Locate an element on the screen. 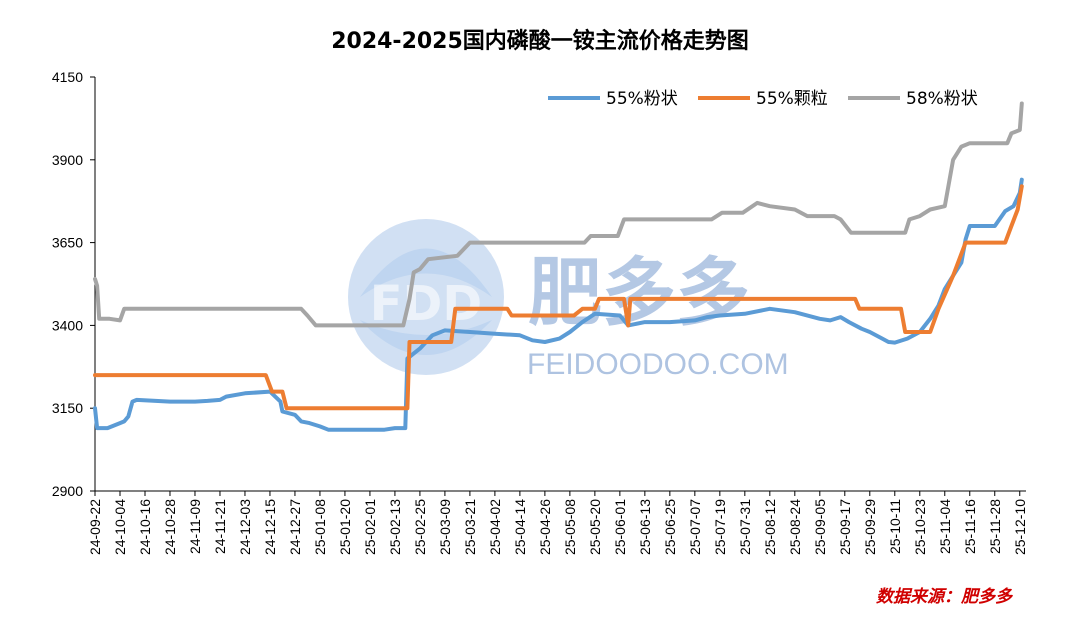  legend: 55%粉状 55%颗粒 58%粉状 is located at coordinates (763, 99).